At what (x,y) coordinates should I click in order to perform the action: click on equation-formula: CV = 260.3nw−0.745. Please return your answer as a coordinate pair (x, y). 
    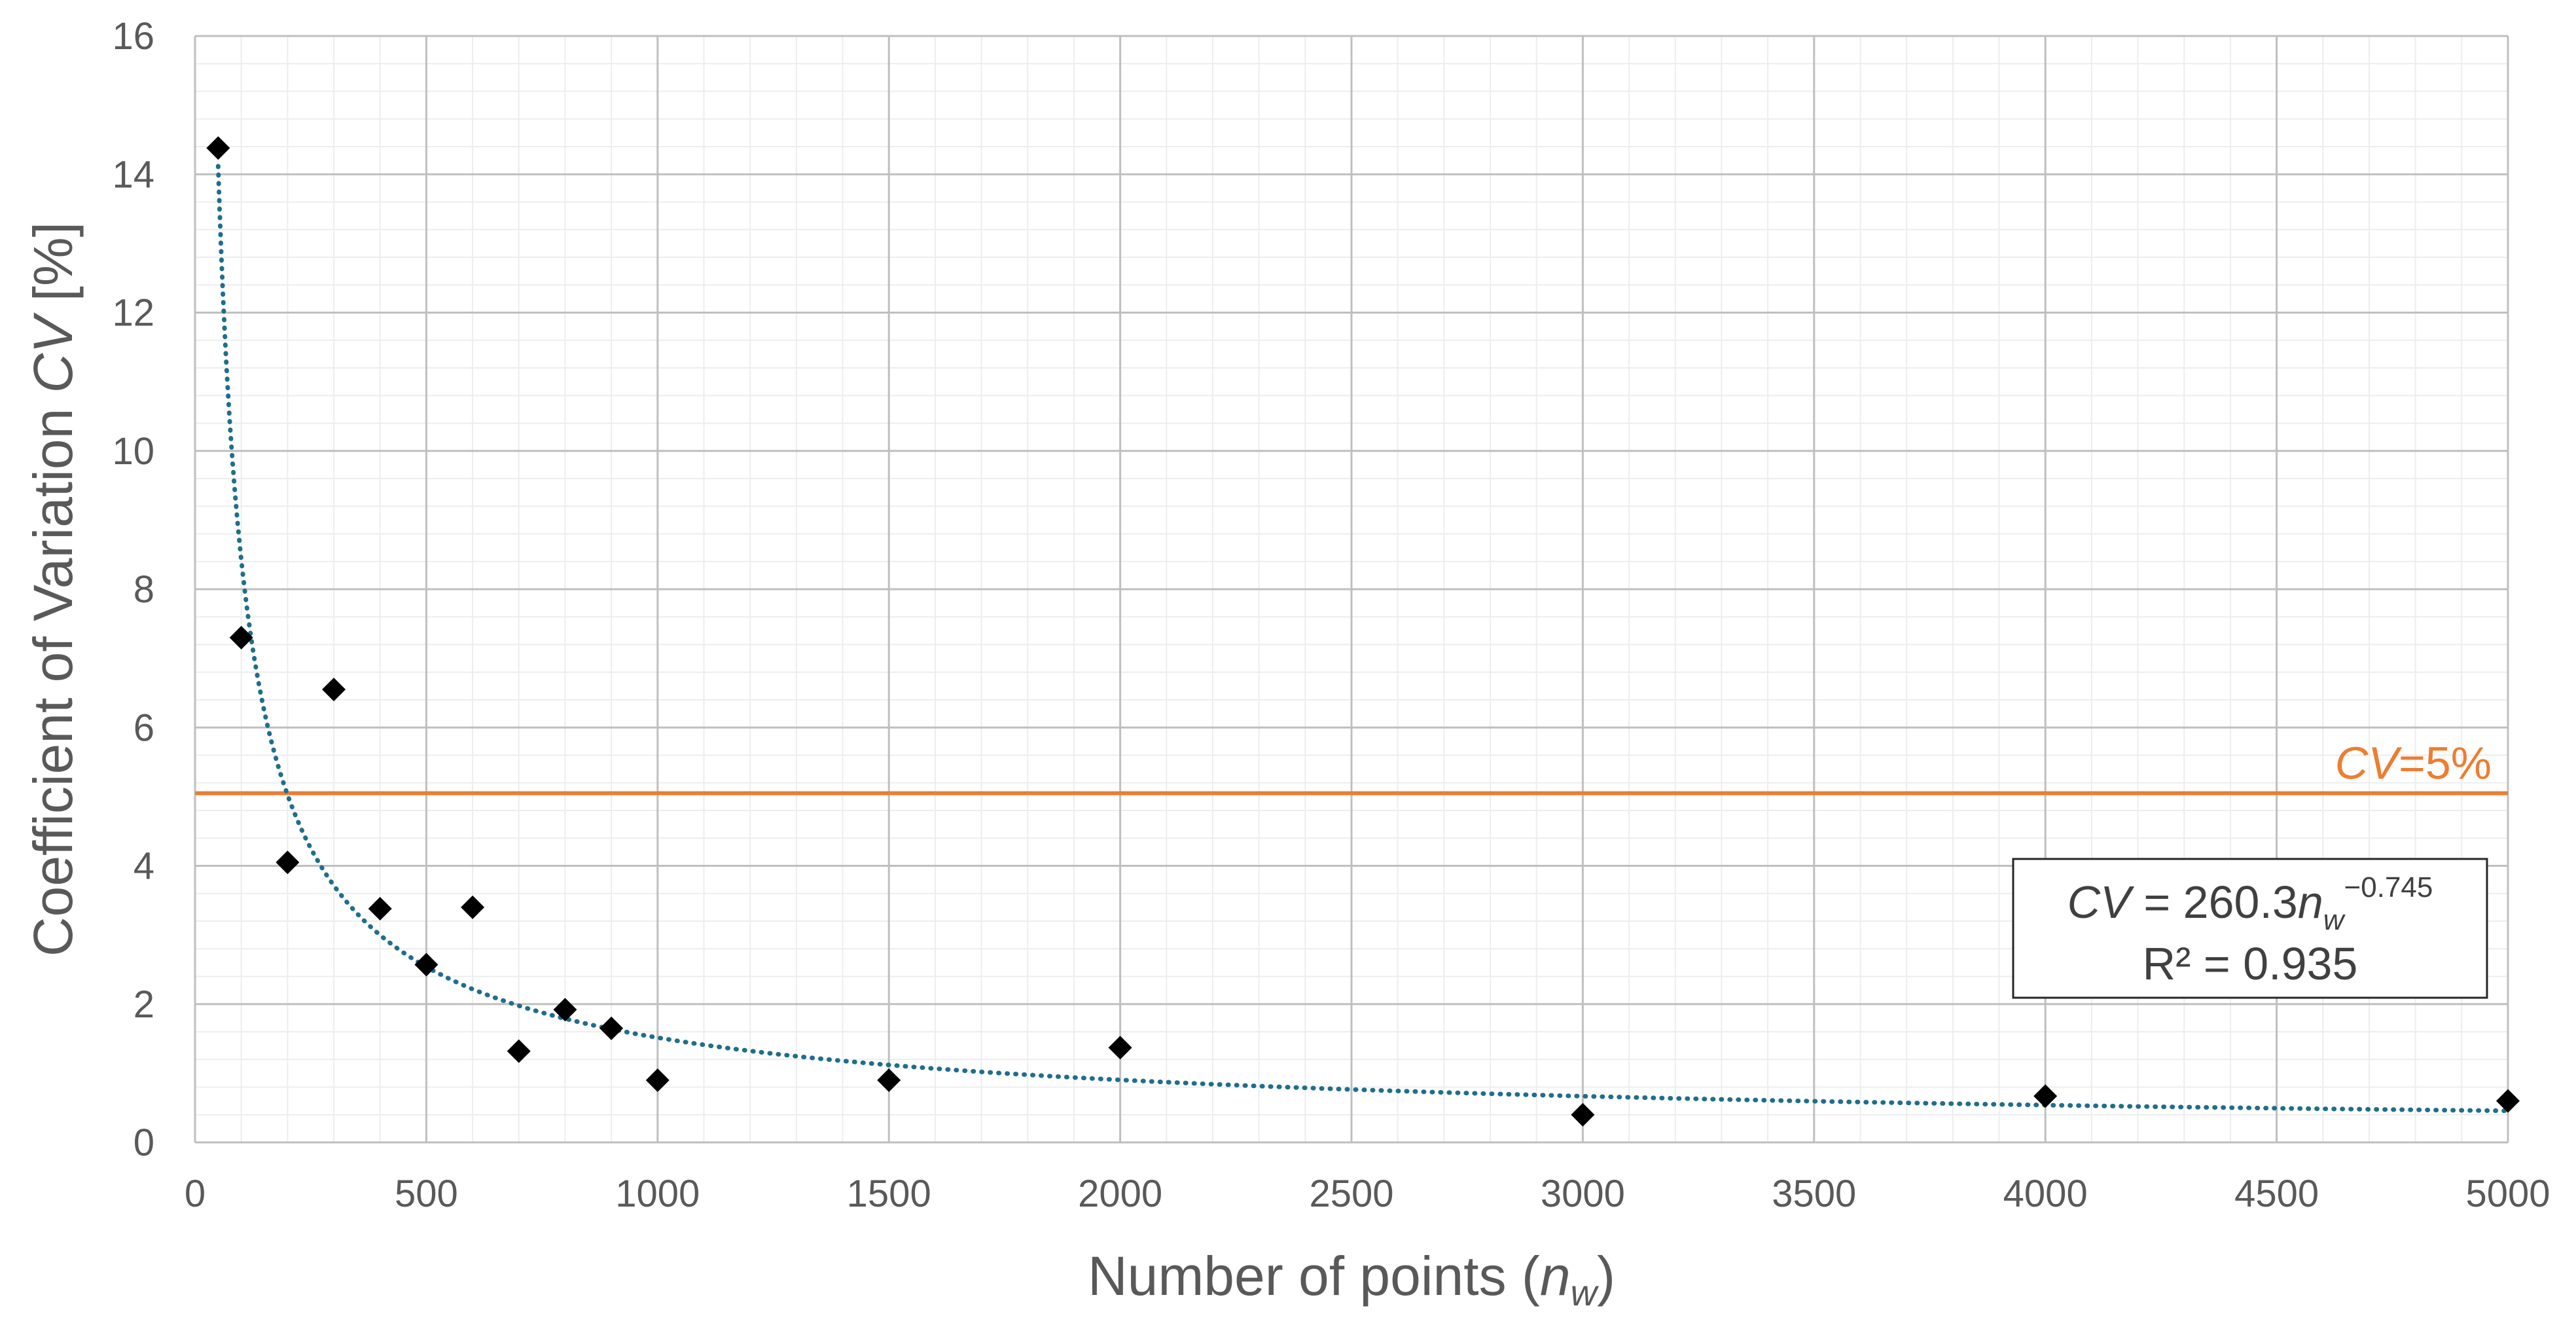
    Looking at the image, I should click on (2250, 903).